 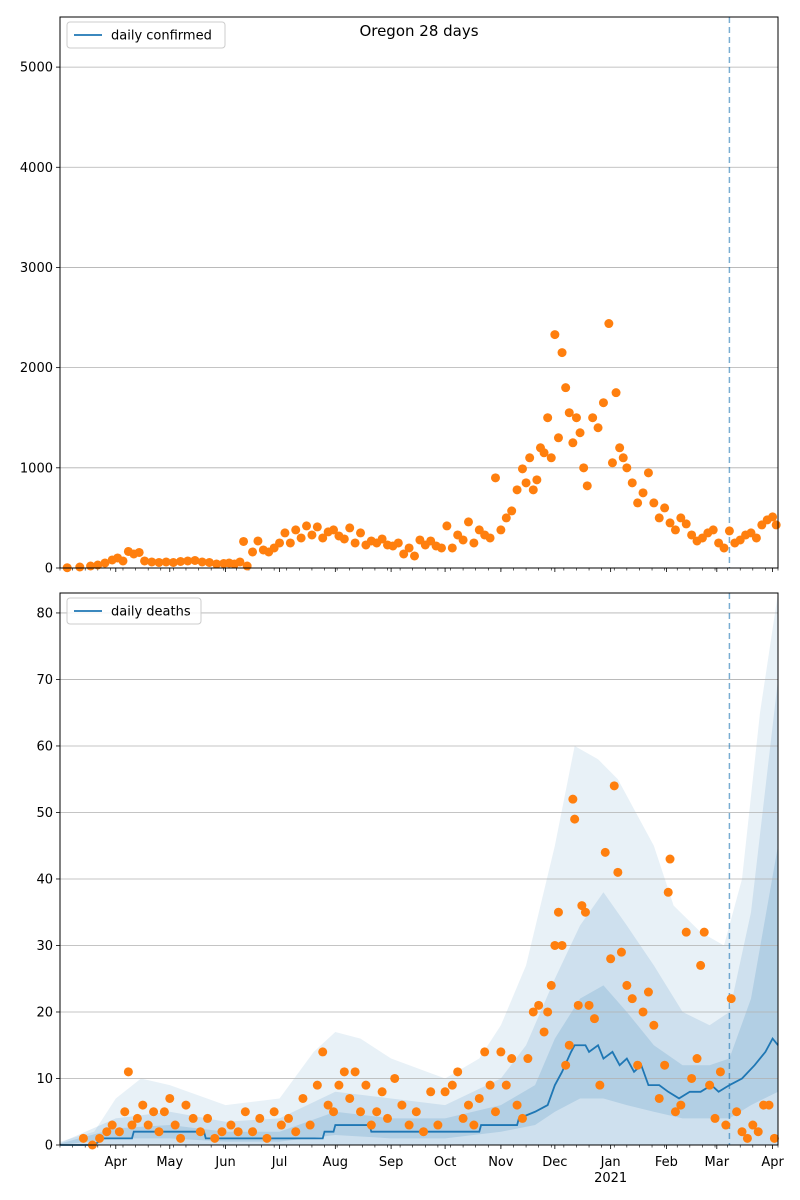 I want to click on y-tick-label: 30, so click(x=44, y=946).